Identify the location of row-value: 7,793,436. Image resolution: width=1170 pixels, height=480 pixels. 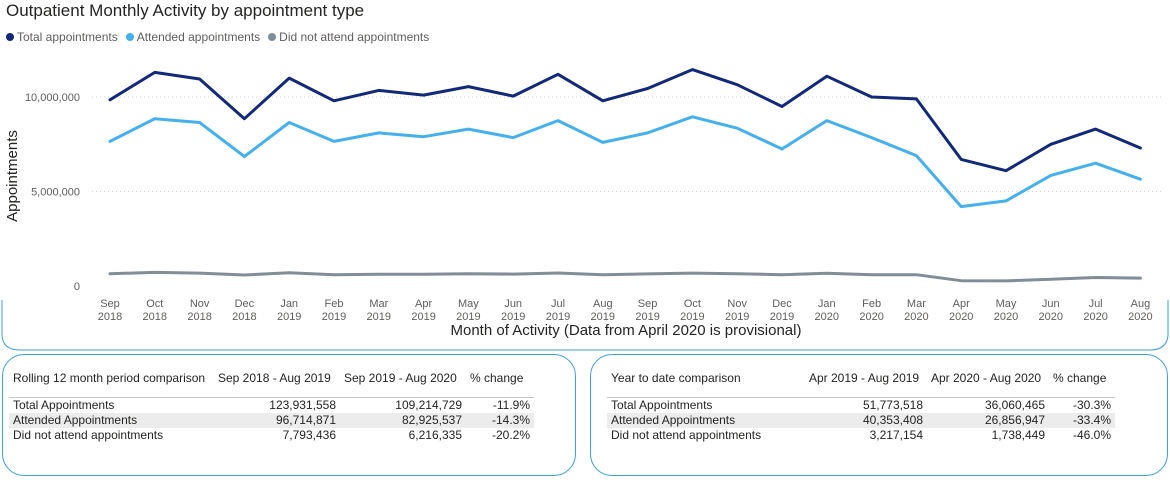
(309, 434).